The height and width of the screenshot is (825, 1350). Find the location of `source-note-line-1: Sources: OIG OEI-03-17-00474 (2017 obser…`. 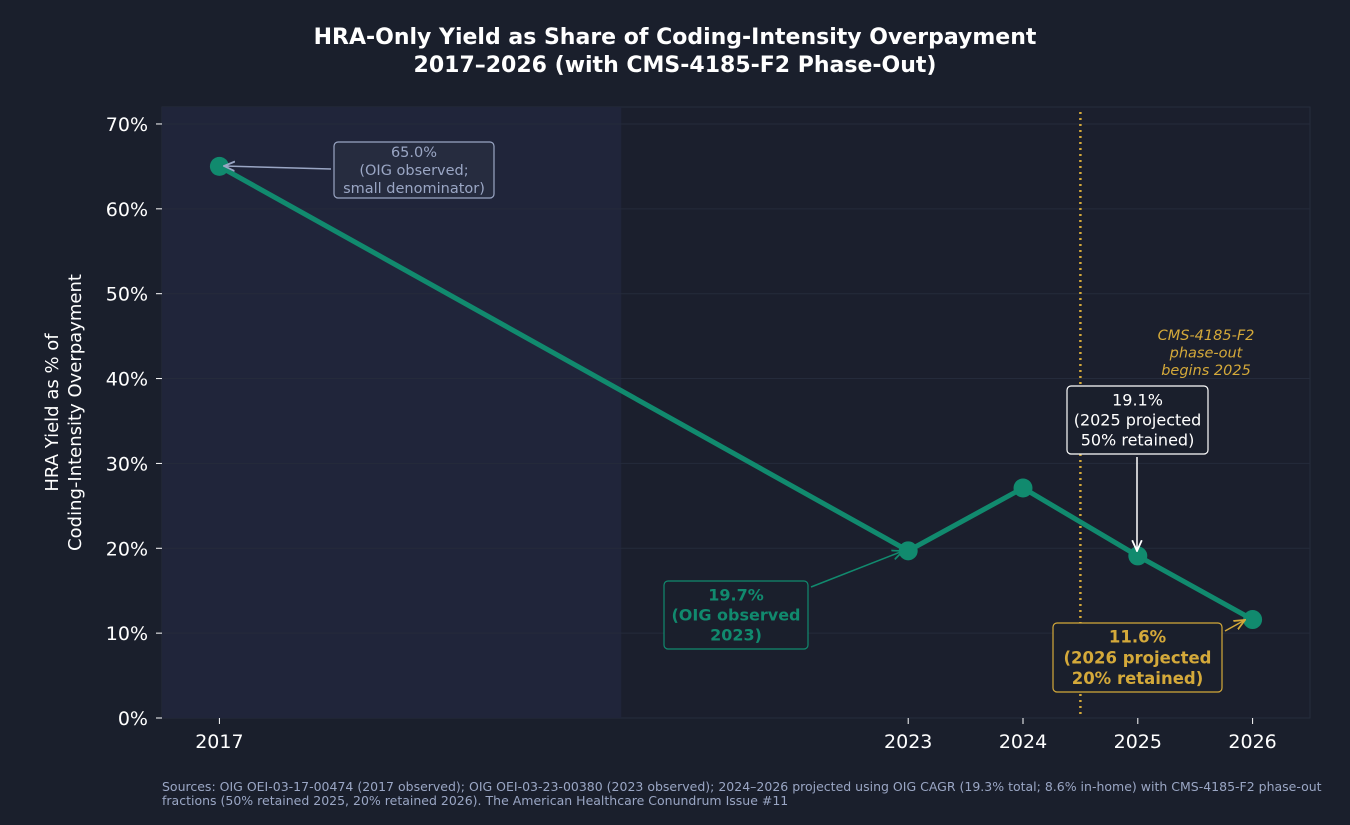

source-note-line-1: Sources: OIG OEI-03-17-00474 (2017 obser… is located at coordinates (742, 786).